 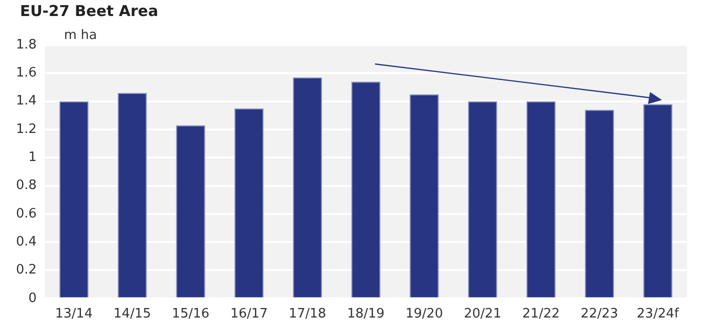 I want to click on x-tick-label: 18/19, so click(x=366, y=314).